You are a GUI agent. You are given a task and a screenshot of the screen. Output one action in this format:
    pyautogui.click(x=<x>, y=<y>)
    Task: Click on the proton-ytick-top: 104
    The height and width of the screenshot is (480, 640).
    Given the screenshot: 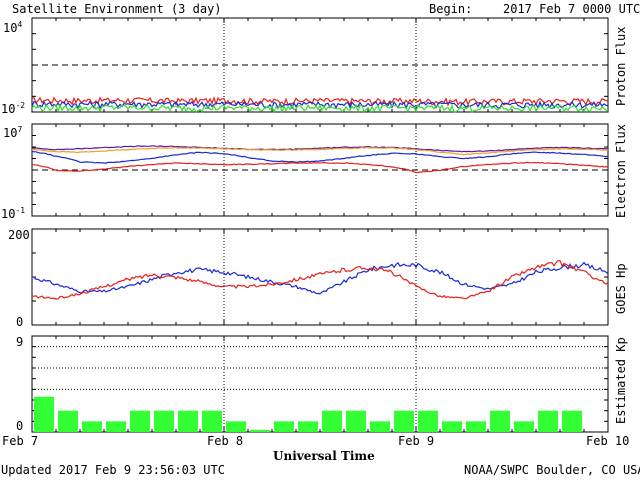 What is the action you would take?
    pyautogui.click(x=13, y=27)
    